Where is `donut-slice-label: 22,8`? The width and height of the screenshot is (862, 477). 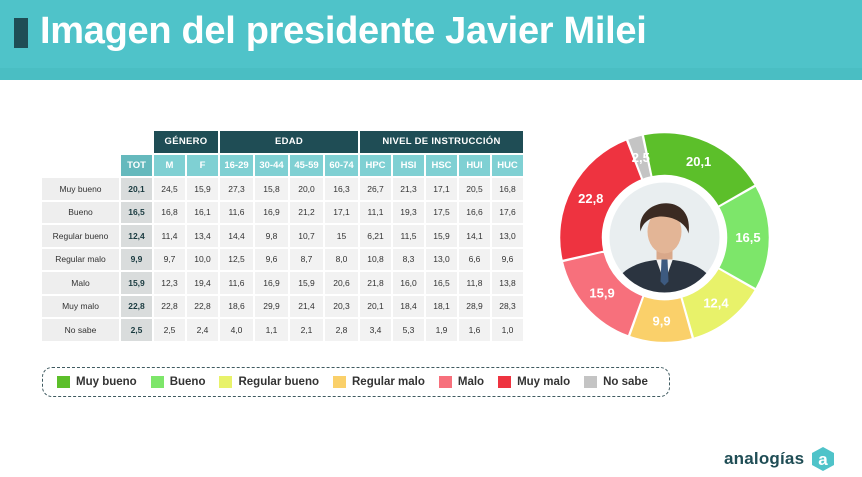
donut-slice-label: 22,8 is located at coordinates (590, 198).